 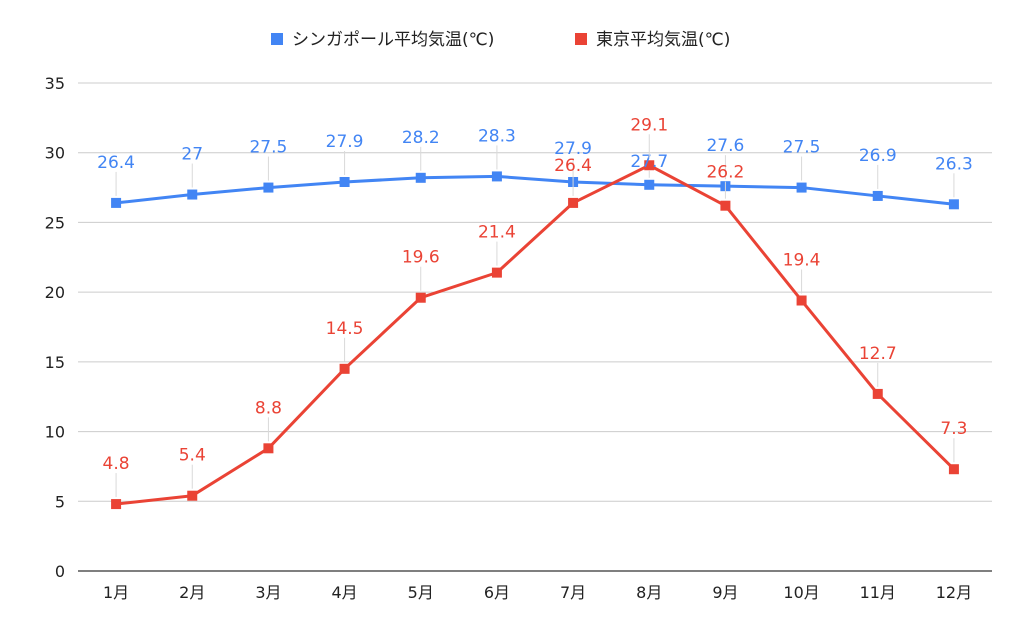 I want to click on data-label: 5.4, so click(x=192, y=456).